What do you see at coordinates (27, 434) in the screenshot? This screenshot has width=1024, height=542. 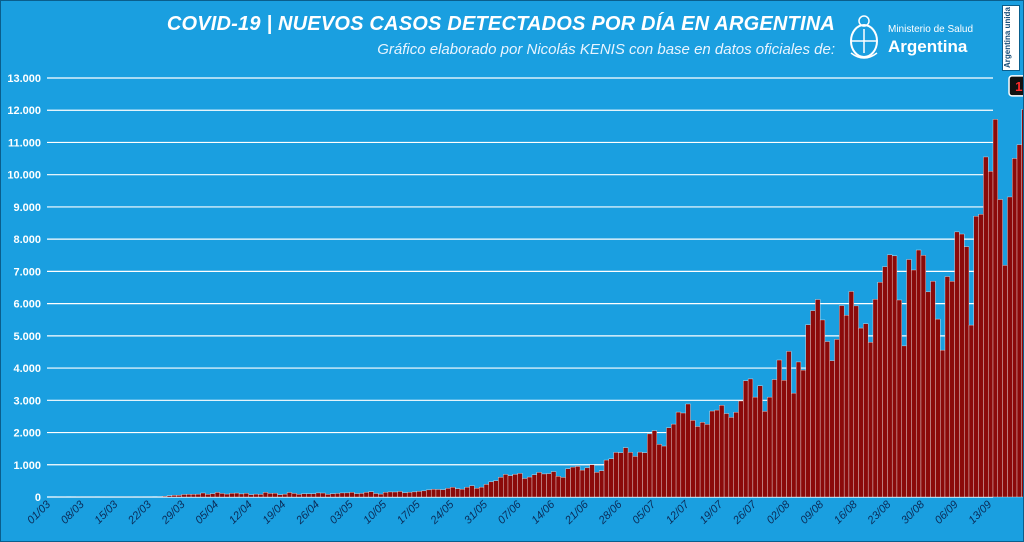 I see `y-tick-label: 2.000` at bounding box center [27, 434].